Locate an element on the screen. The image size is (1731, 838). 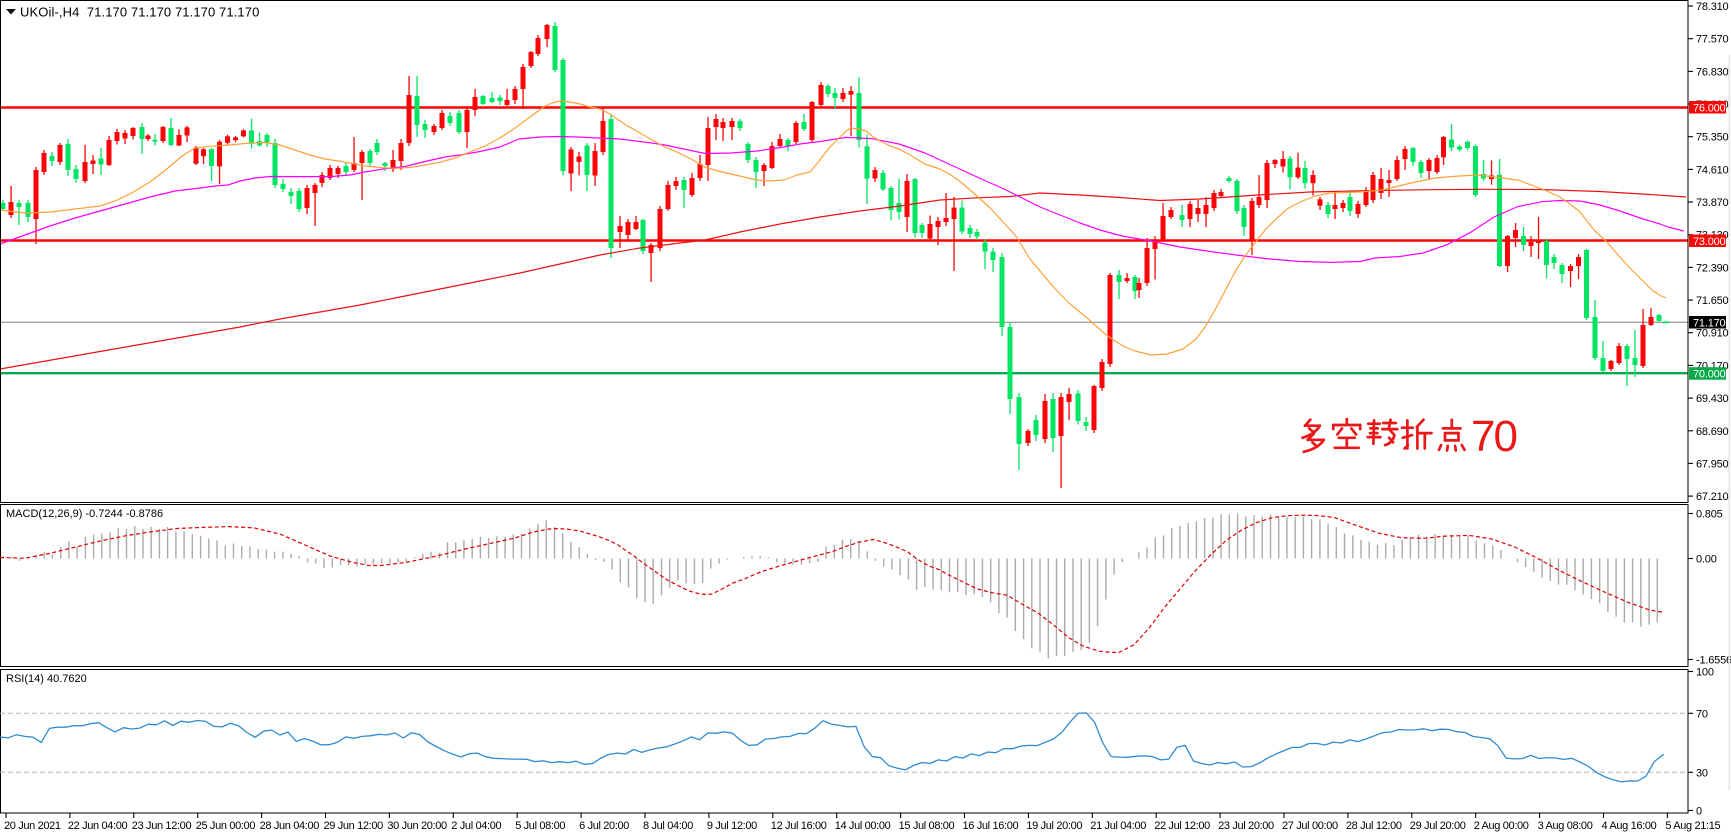
svg-text: RSI(14) 40.7620 is located at coordinates (46, 679).